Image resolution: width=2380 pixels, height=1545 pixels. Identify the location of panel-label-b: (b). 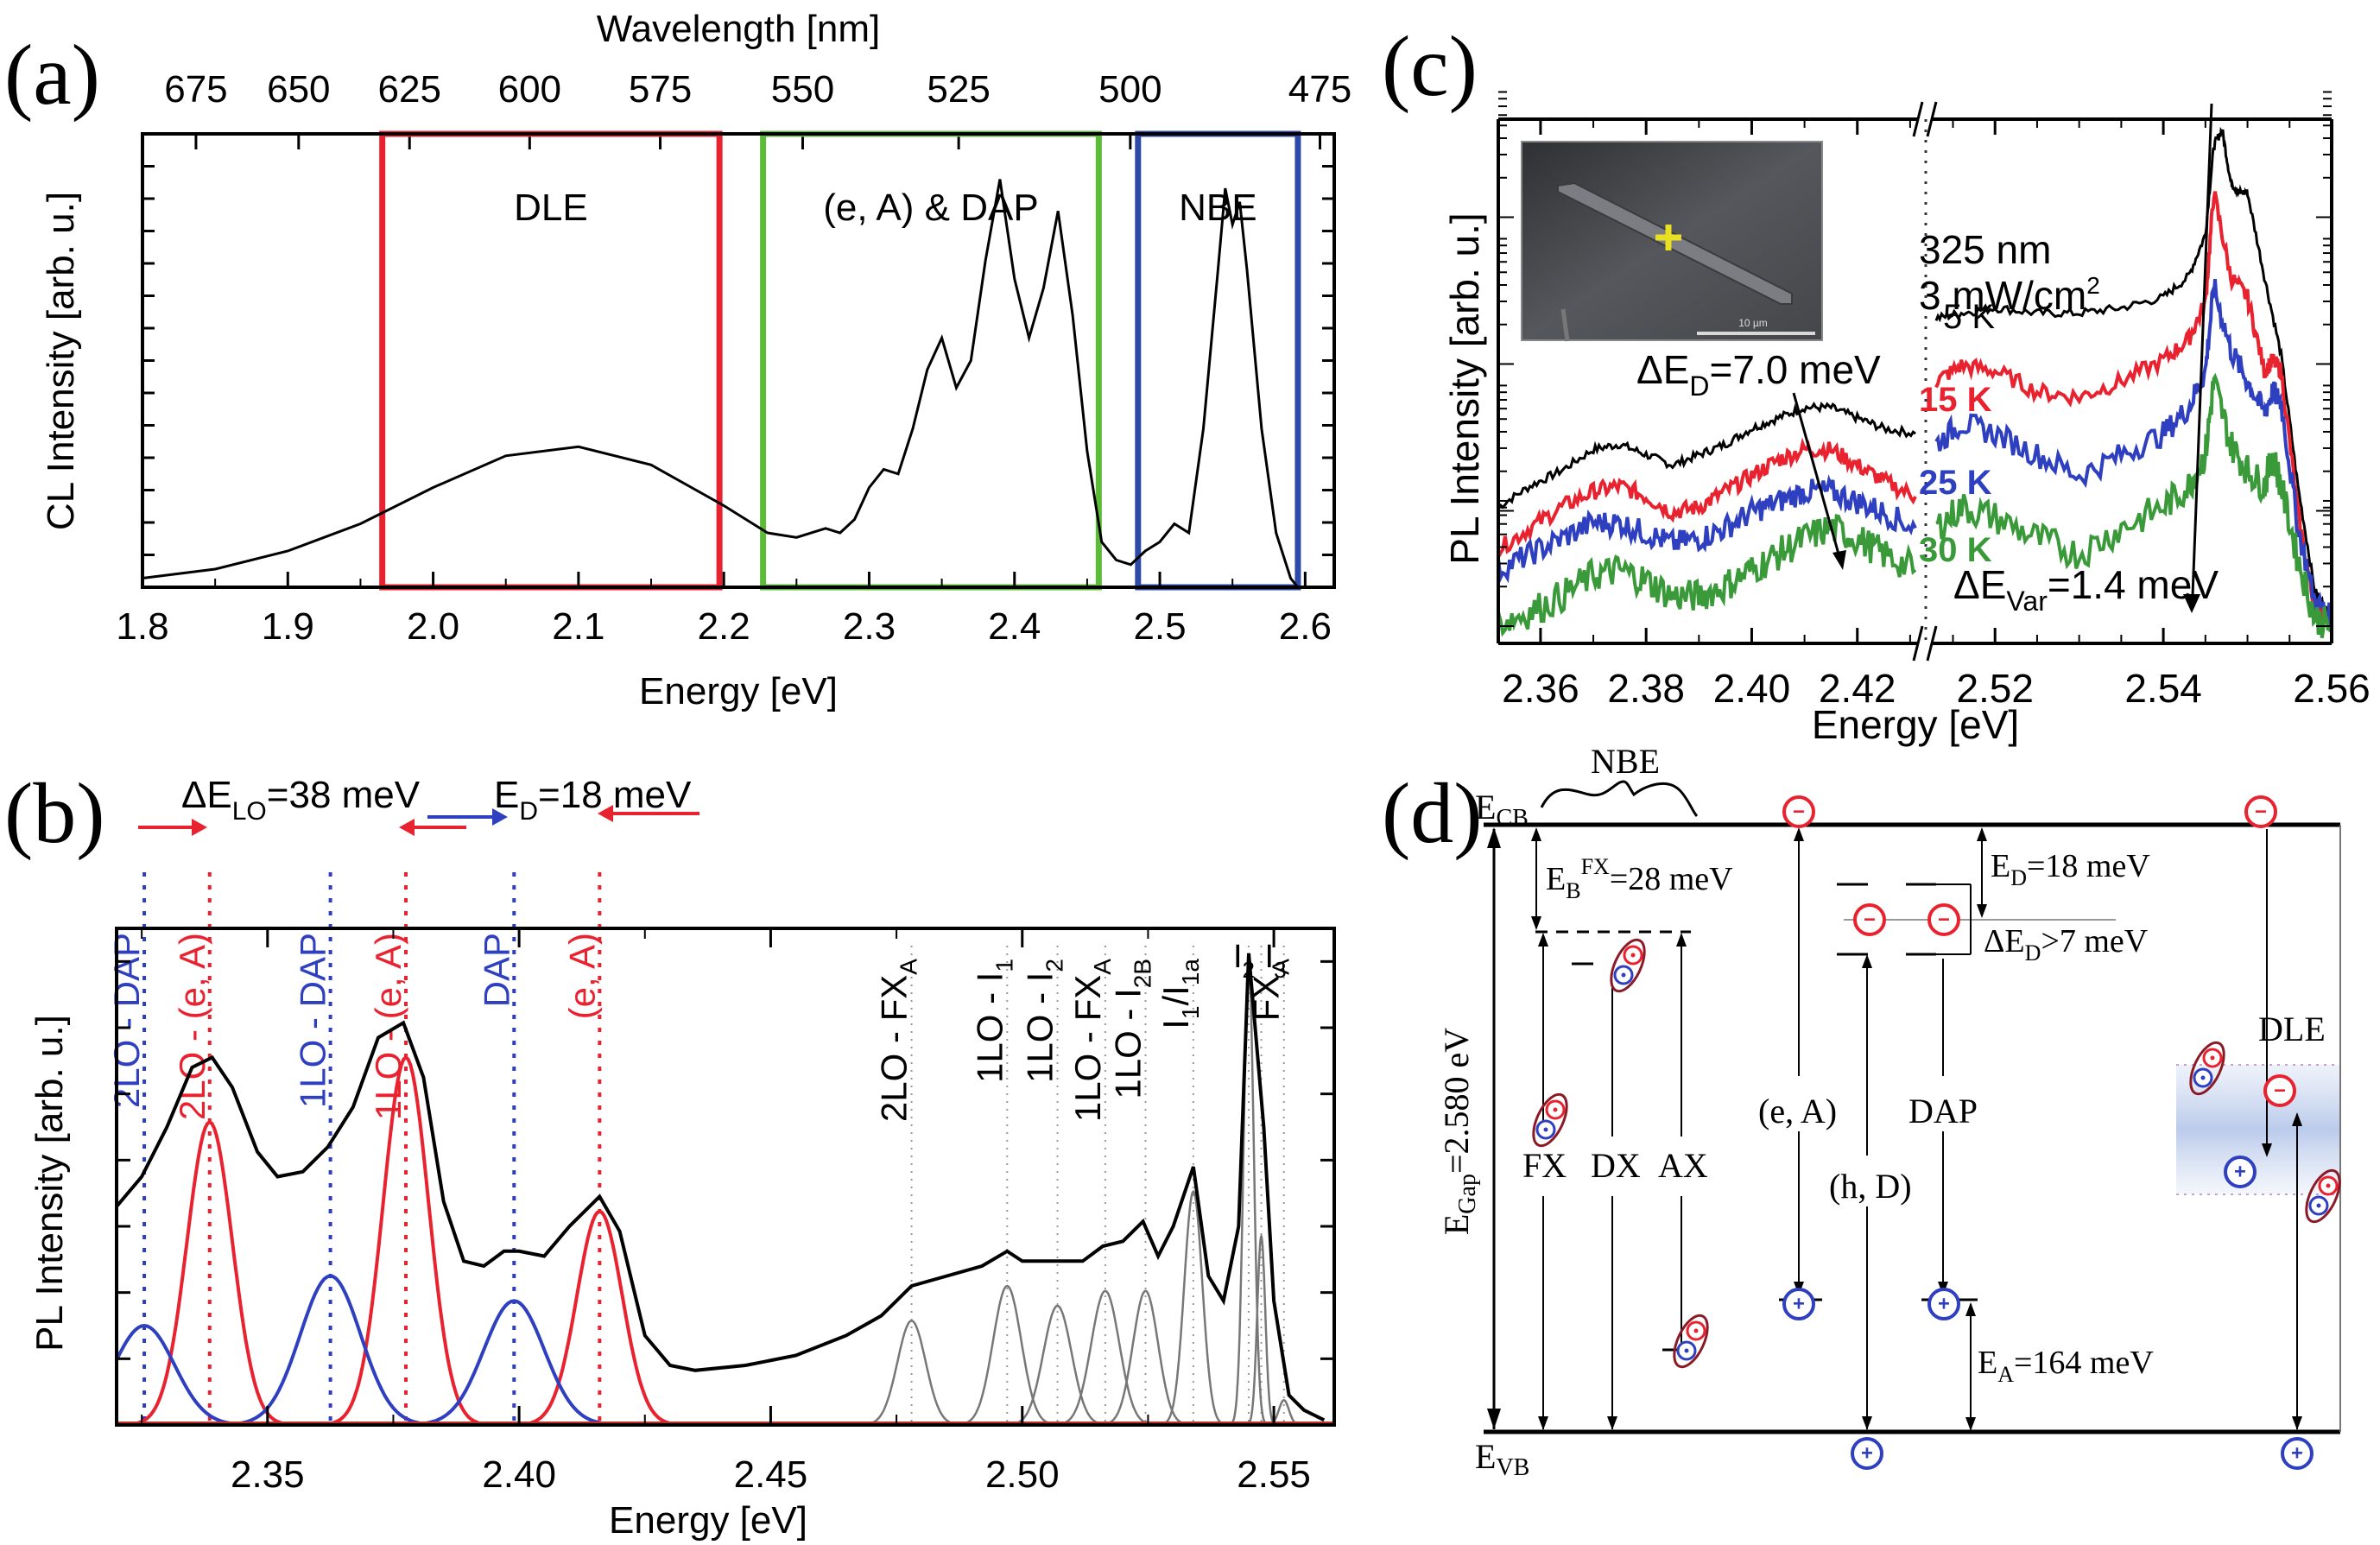
(55, 813).